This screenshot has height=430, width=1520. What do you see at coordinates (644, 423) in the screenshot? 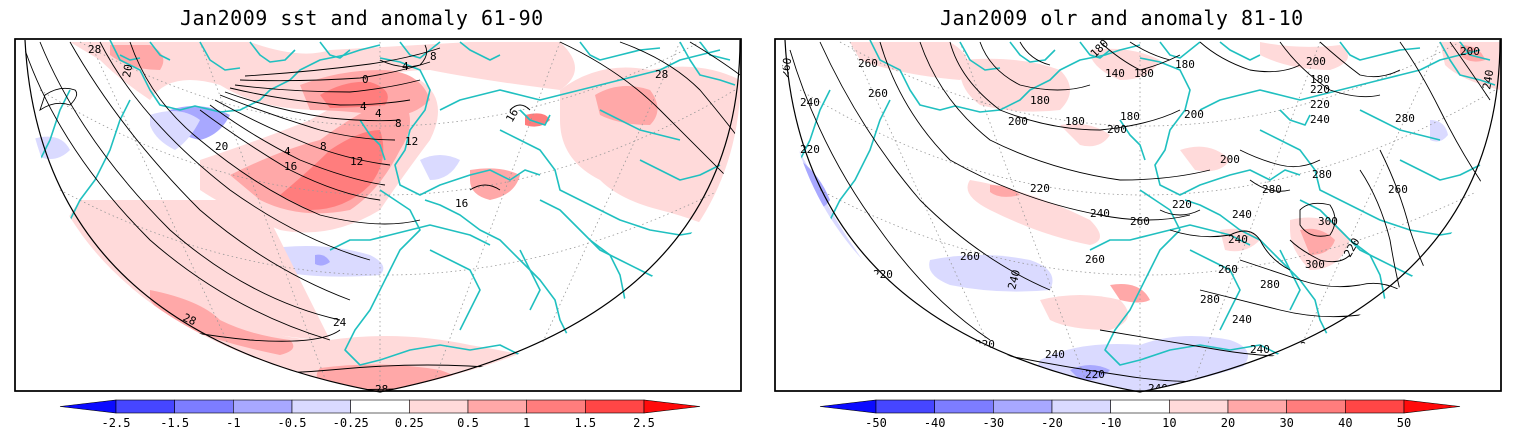
I see `colorbar-tick-label: 2.5` at bounding box center [644, 423].